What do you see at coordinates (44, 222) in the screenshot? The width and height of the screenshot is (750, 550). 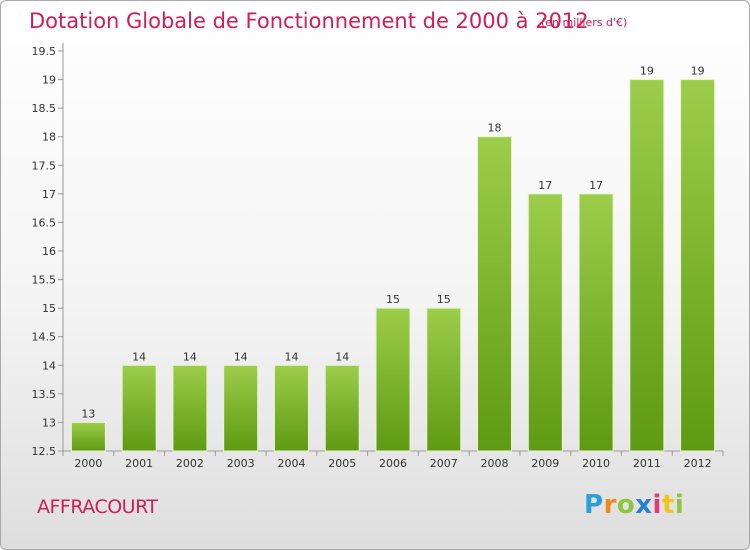 I see `y-tick-label: 16.5` at bounding box center [44, 222].